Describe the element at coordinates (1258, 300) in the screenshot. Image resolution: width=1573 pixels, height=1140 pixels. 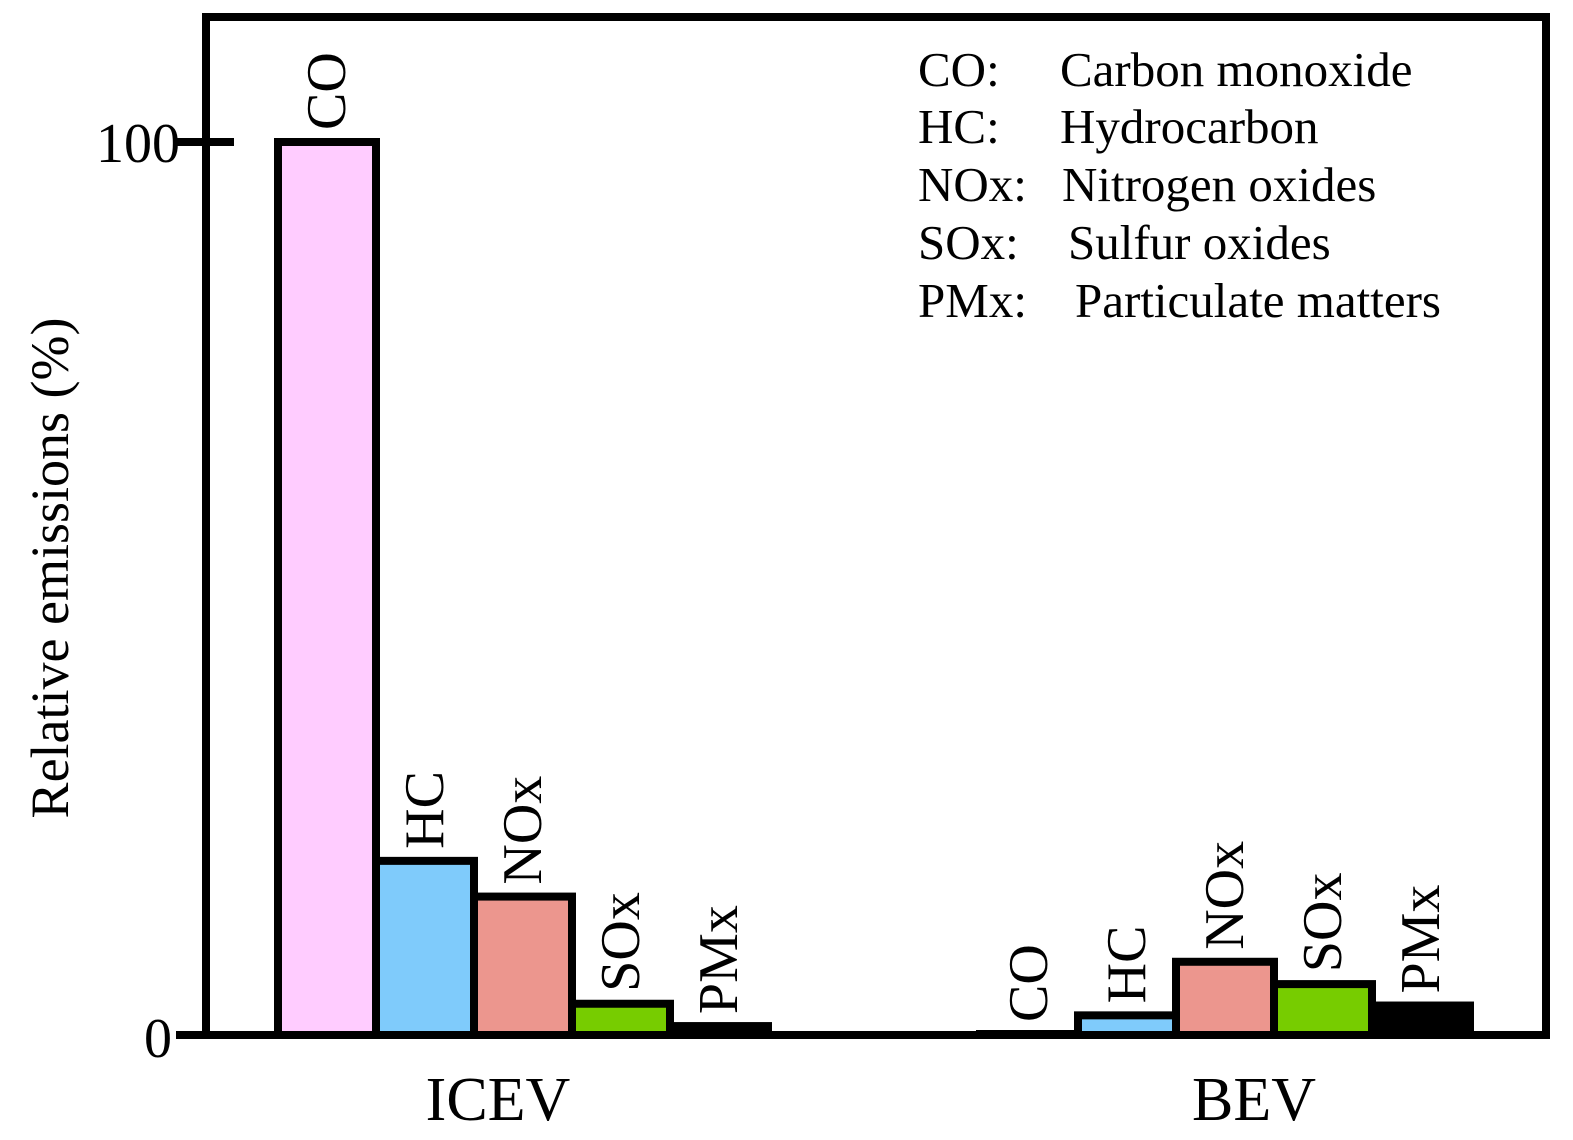
I see `legend-desc-pmx: Particulate matters` at that location.